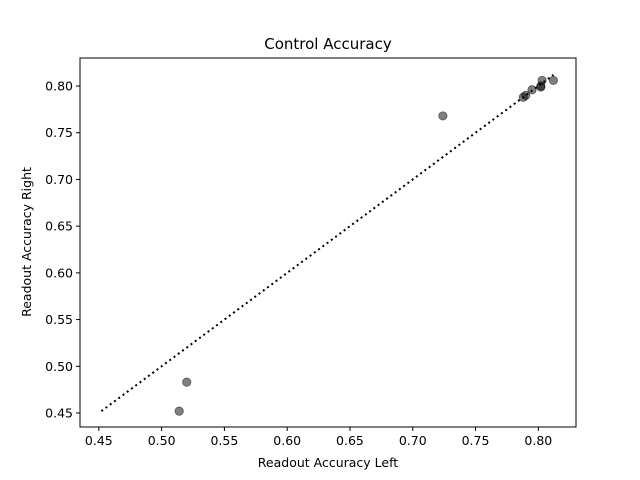  I want to click on y-tick-label: 0.45, so click(59, 412).